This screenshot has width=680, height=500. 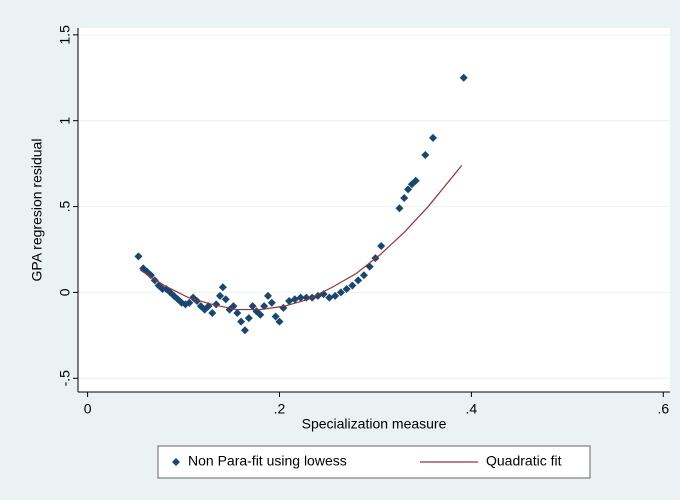 I want to click on legend-label: Quadratic fit, so click(x=524, y=461).